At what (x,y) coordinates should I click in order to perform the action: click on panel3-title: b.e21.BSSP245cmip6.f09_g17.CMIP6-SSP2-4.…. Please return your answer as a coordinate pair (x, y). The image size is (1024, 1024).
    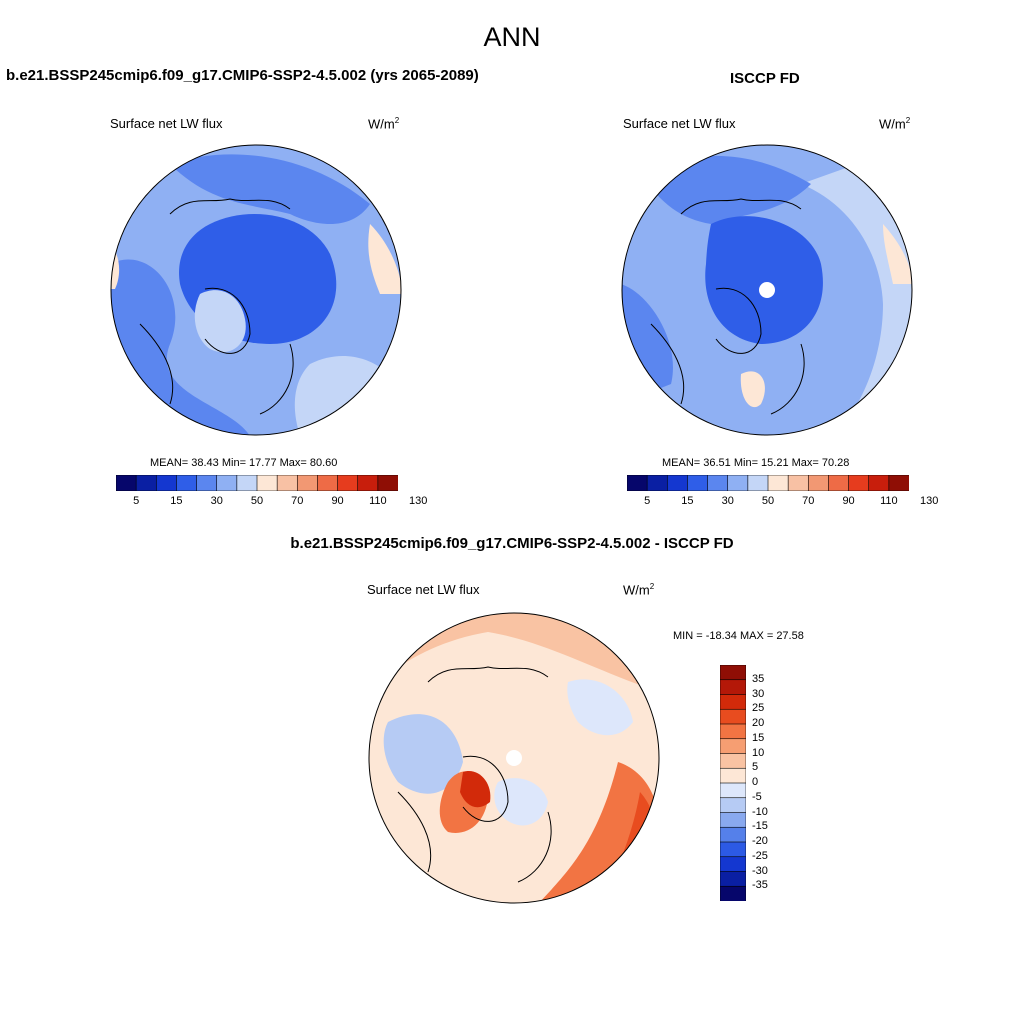
    Looking at the image, I should click on (512, 543).